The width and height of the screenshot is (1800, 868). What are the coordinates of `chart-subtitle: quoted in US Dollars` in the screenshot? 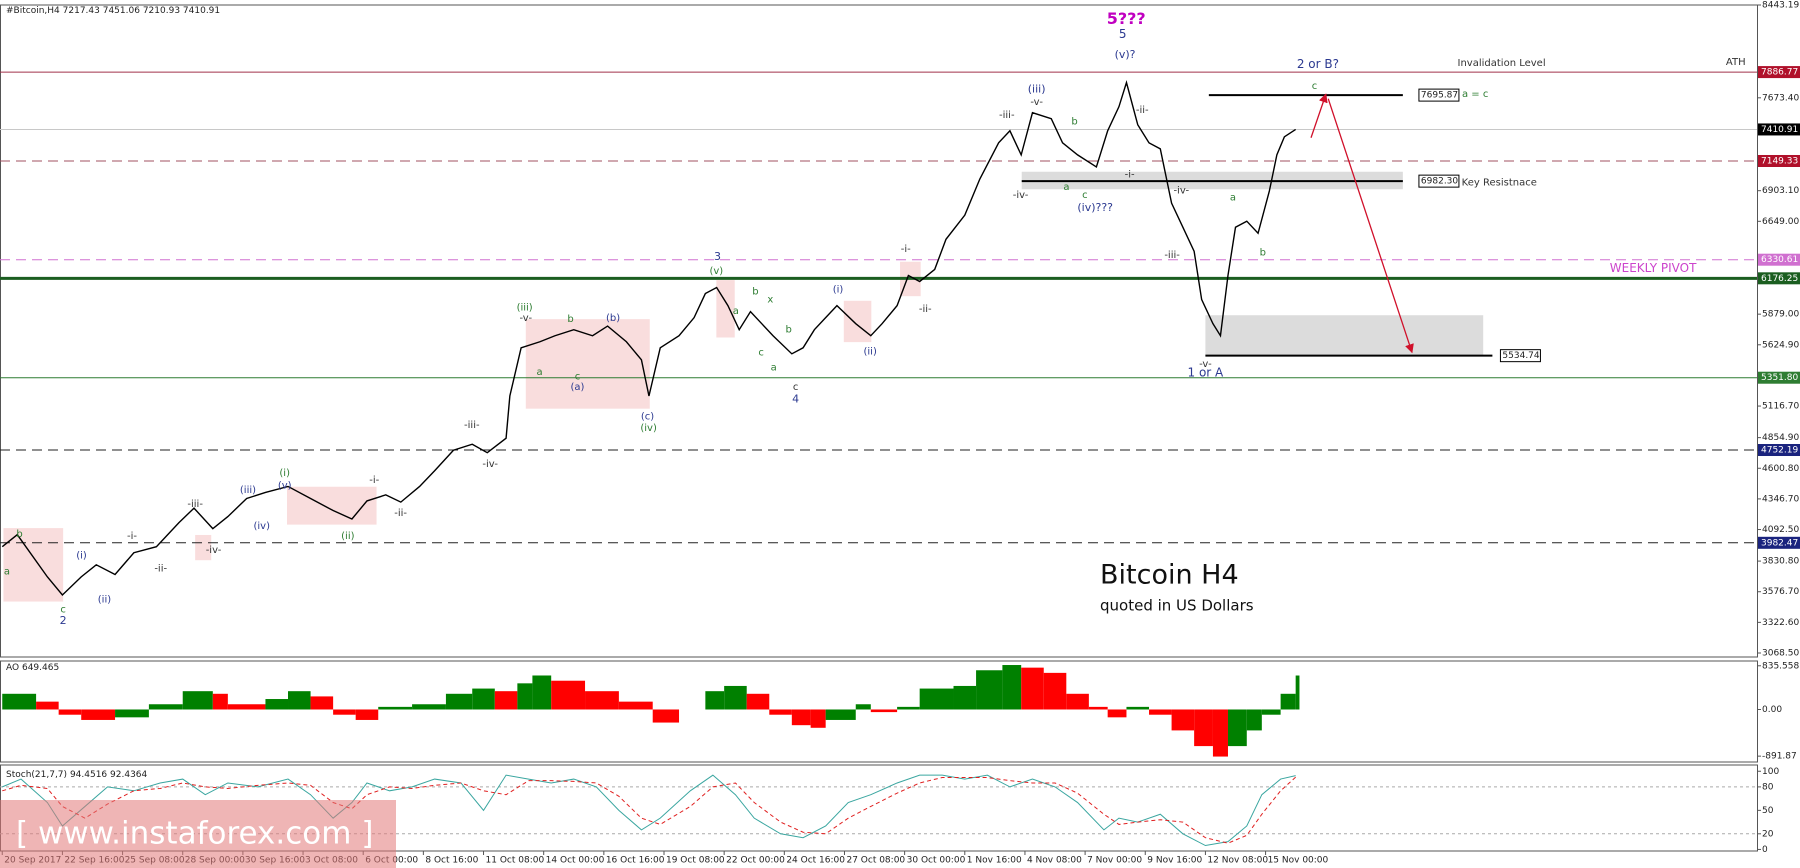 It's located at (1177, 606).